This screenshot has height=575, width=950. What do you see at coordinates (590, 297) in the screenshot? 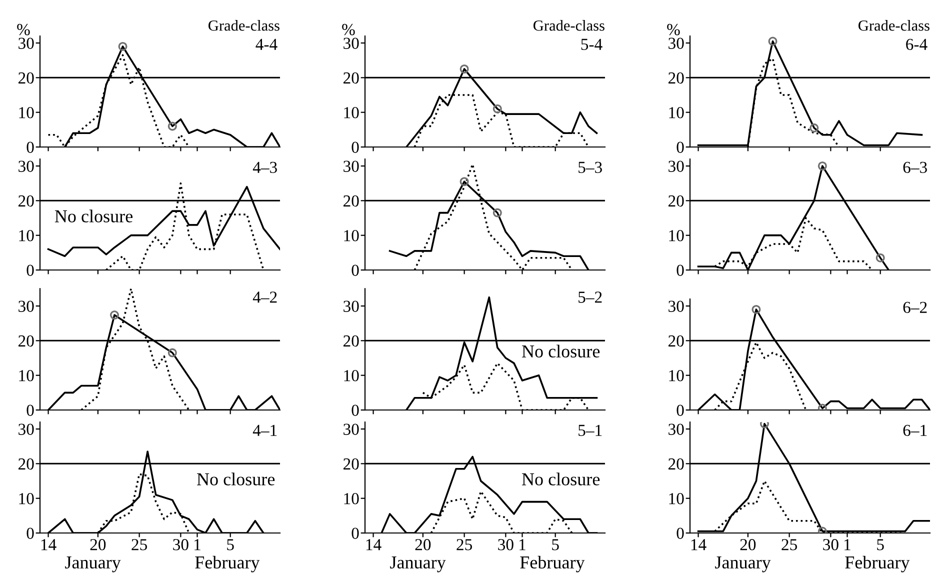
I see `chart-title: 5–2` at bounding box center [590, 297].